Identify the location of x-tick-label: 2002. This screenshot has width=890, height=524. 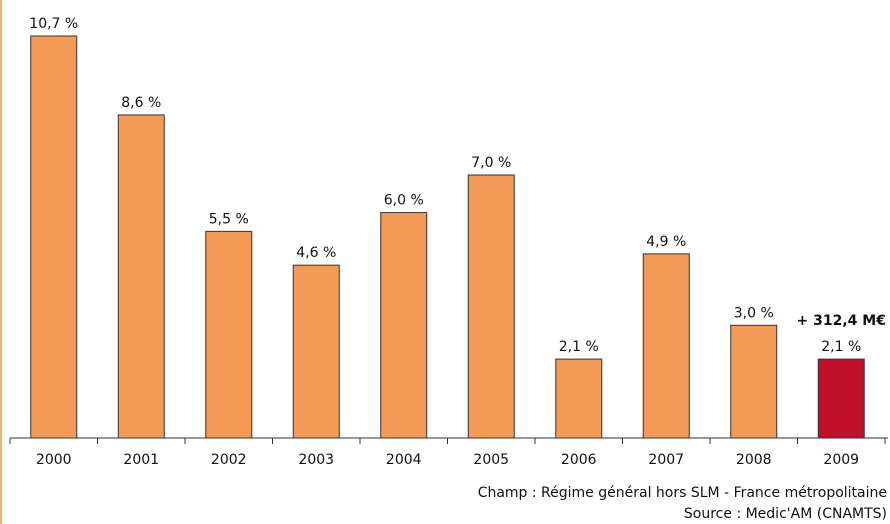
(229, 460).